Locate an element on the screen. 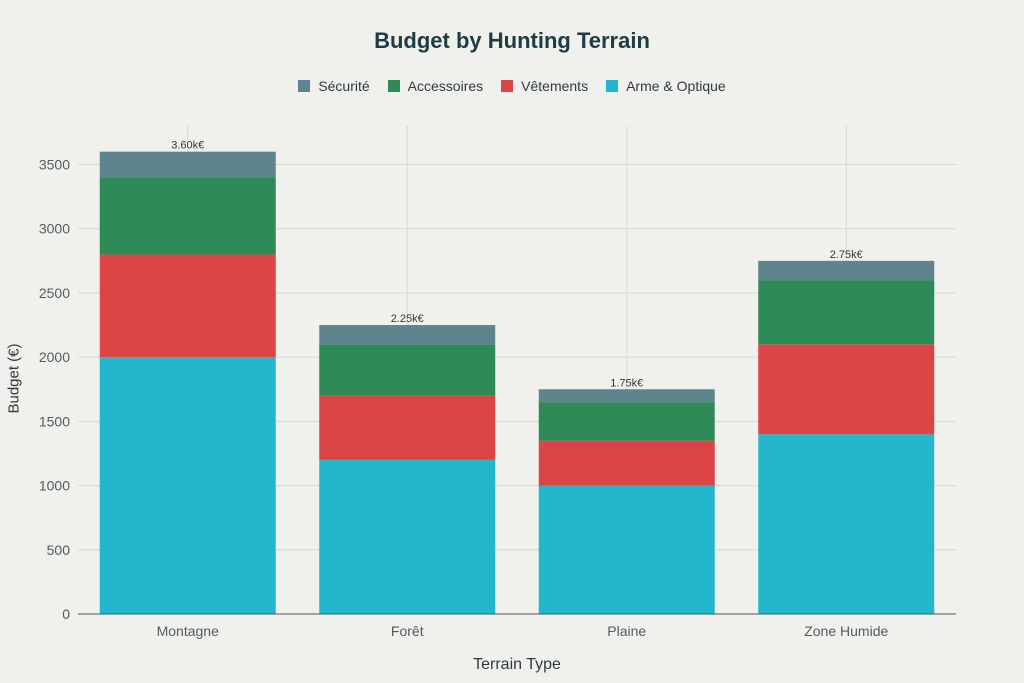 This screenshot has width=1024, height=683. total-label: 1.75k€ is located at coordinates (626, 383).